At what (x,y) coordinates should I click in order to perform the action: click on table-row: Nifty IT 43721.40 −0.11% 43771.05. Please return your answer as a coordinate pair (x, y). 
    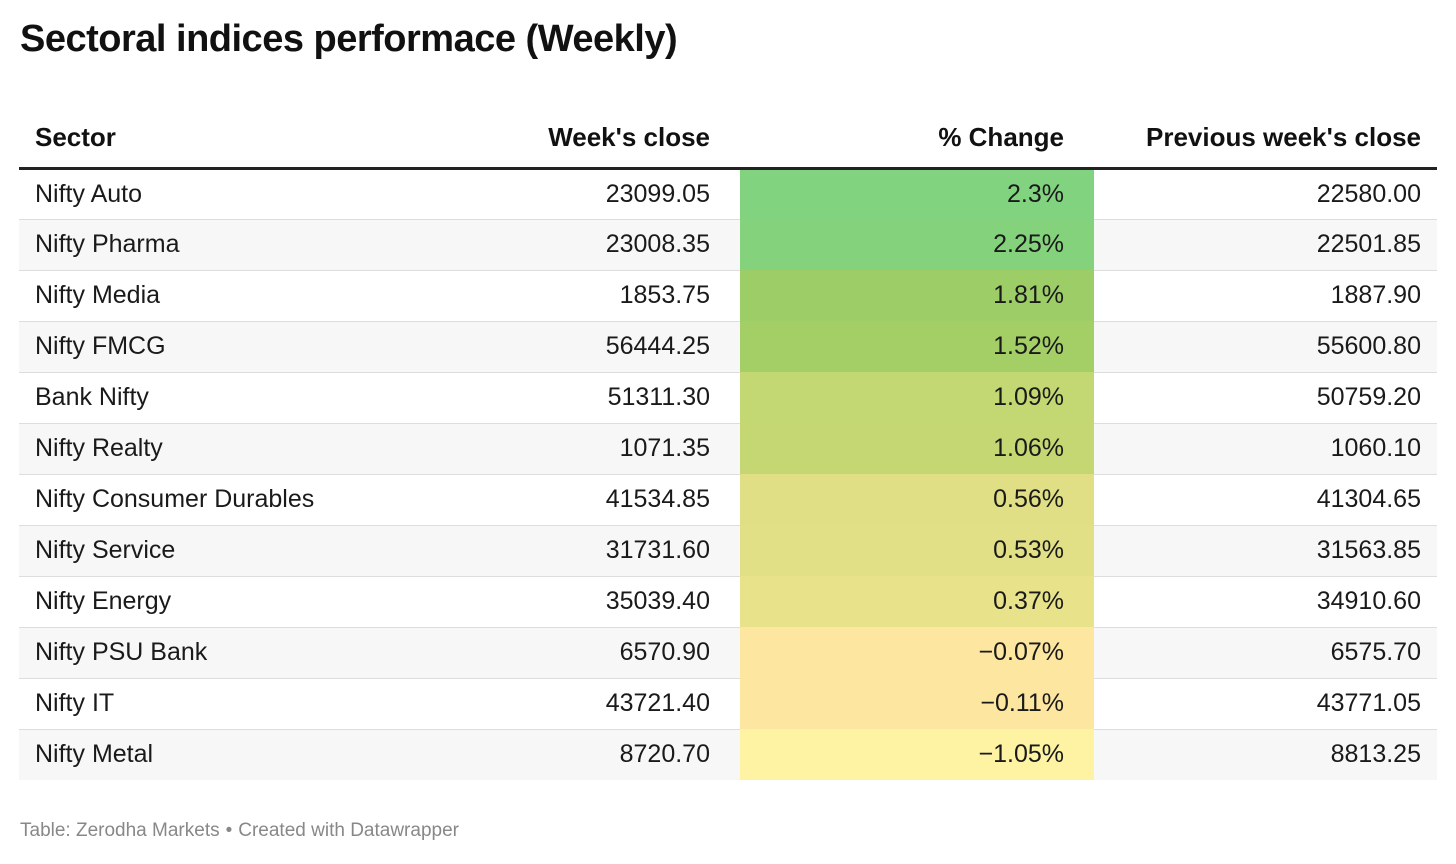
    Looking at the image, I should click on (728, 704).